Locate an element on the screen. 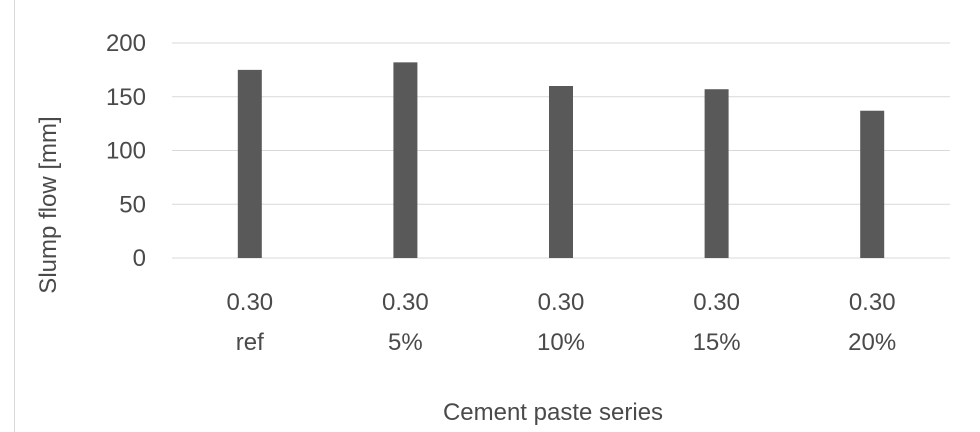 The height and width of the screenshot is (432, 980). y-tick-label: 0 is located at coordinates (139, 258).